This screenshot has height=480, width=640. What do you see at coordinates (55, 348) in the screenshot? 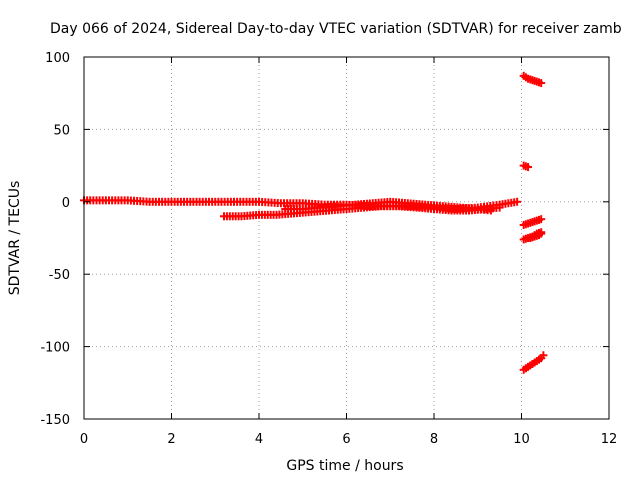
I see `y-tick-label: -100` at bounding box center [55, 348].